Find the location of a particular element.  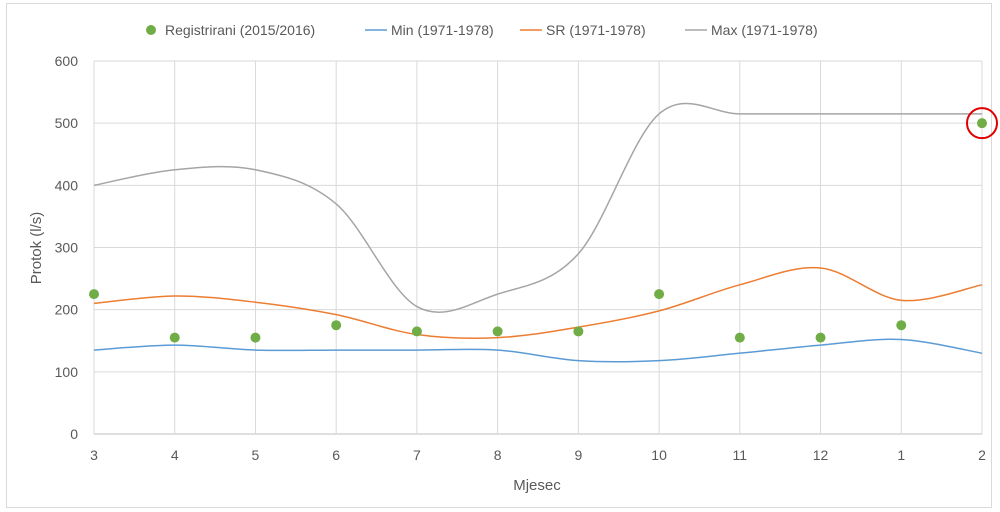

legend-label: Max (1971-1978) is located at coordinates (764, 30).